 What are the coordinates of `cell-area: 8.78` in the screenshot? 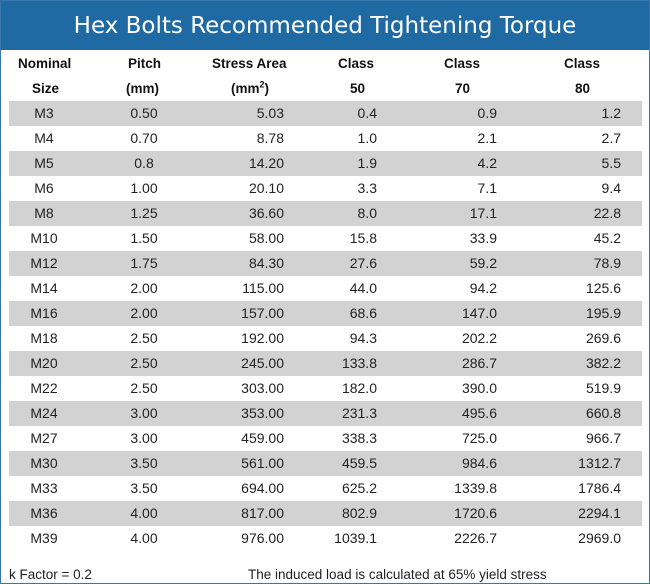 It's located at (270, 138).